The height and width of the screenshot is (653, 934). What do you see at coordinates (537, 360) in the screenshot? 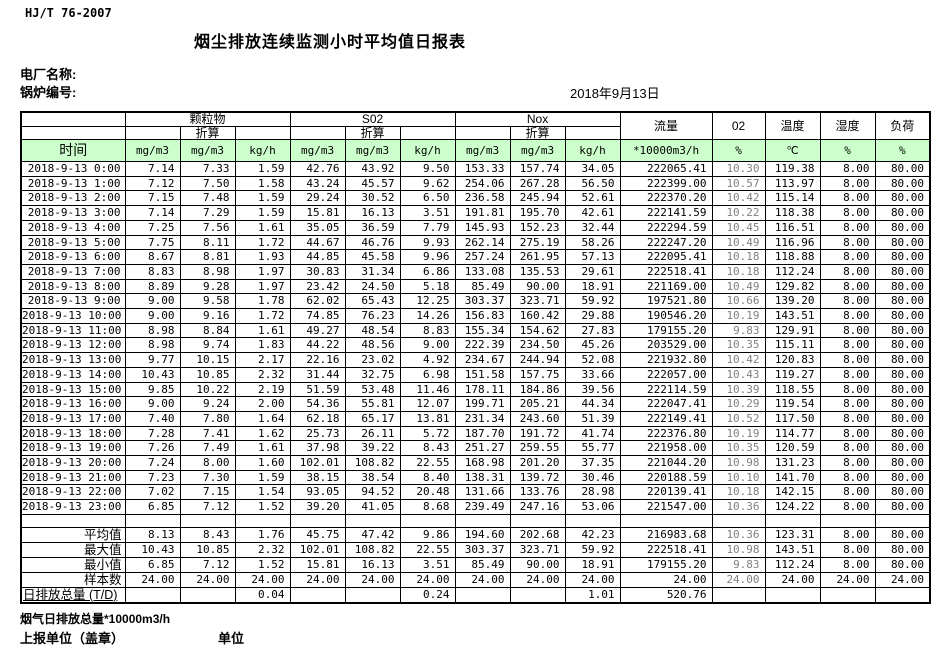
I see `value-cell: 244.94` at bounding box center [537, 360].